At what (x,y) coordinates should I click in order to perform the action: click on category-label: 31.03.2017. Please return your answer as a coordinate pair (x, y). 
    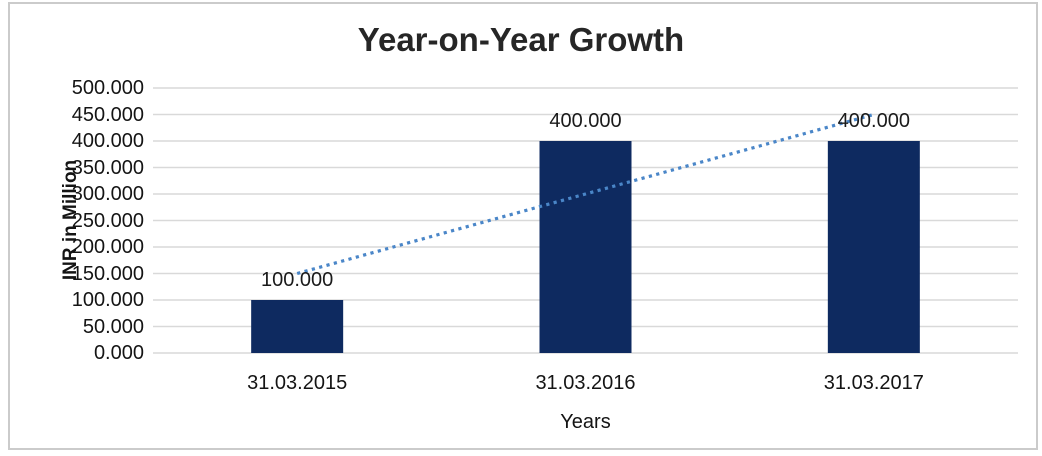
    Looking at the image, I should click on (873, 383).